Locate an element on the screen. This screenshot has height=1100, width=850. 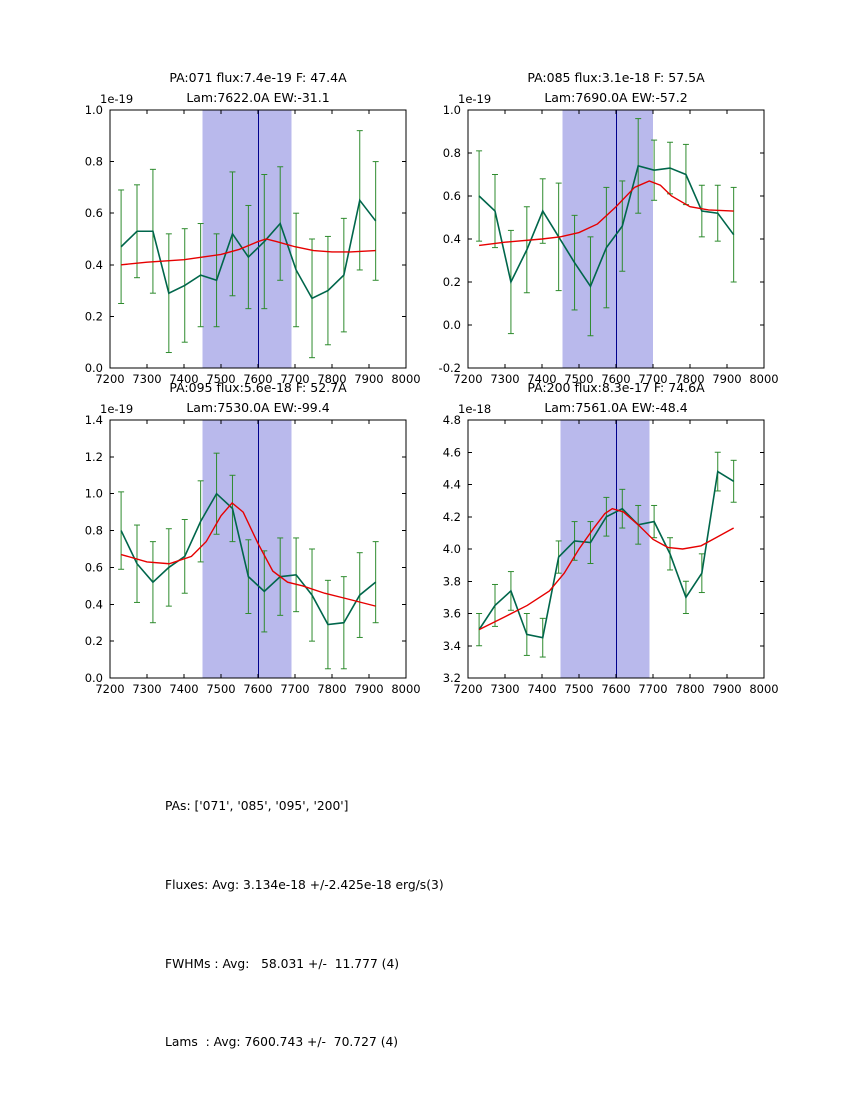
y-tick-label: 4.2 is located at coordinates (452, 517).